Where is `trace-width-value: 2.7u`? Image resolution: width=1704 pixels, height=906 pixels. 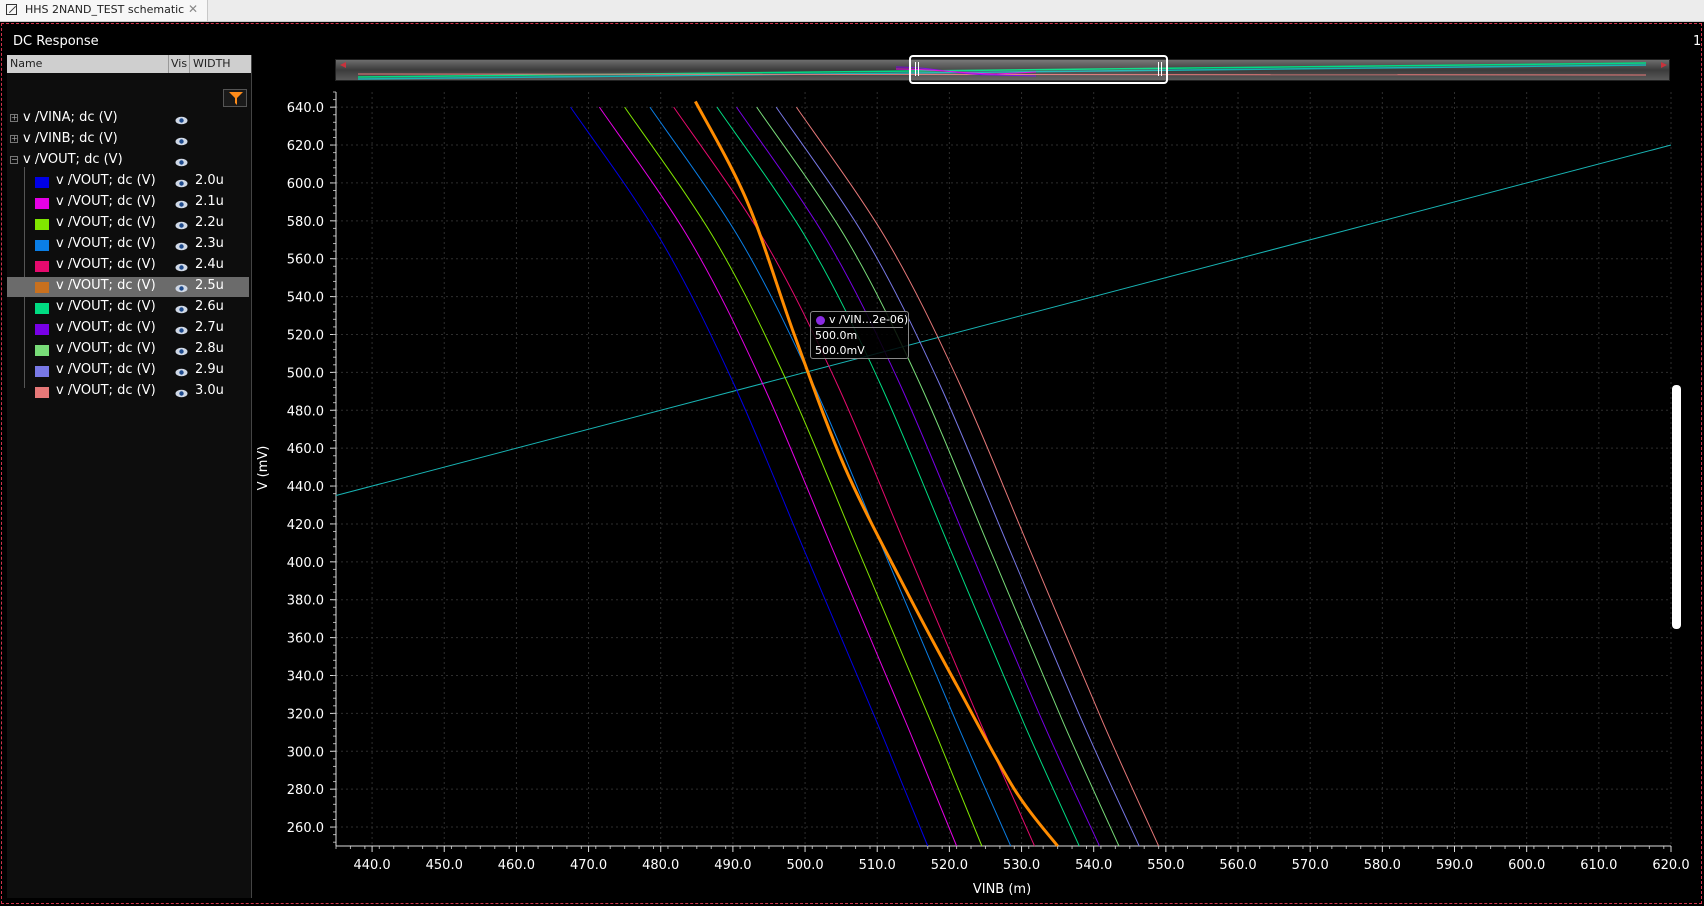
trace-width-value: 2.7u is located at coordinates (209, 327).